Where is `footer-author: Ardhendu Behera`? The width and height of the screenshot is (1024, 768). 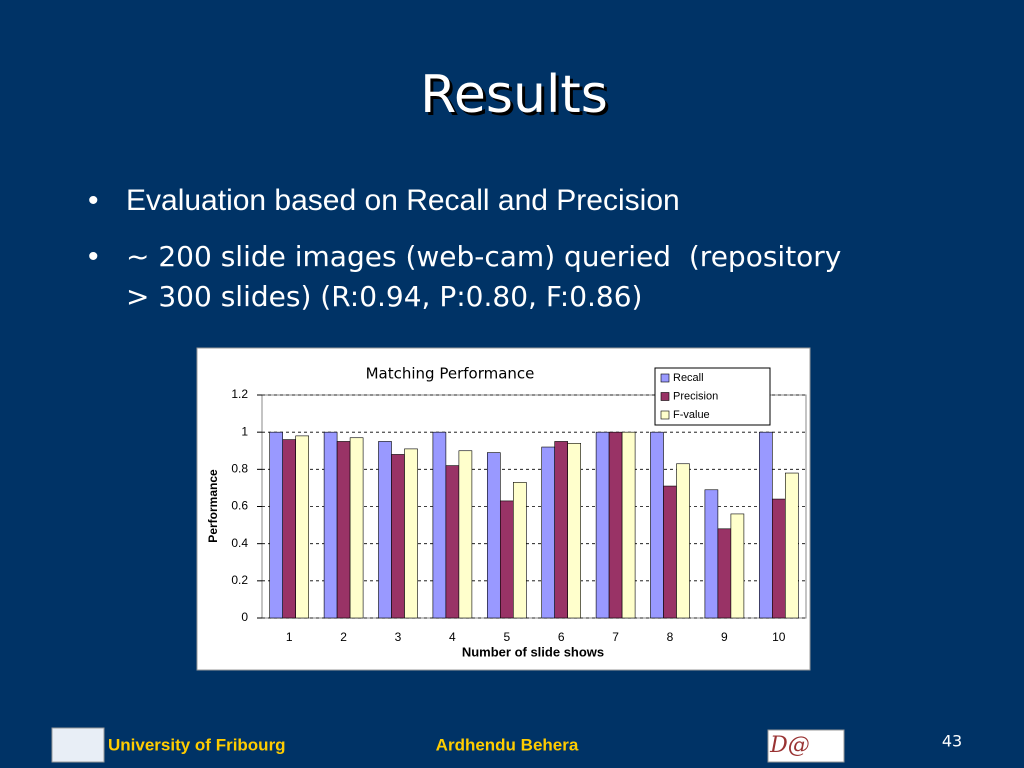
footer-author: Ardhendu Behera is located at coordinates (507, 744).